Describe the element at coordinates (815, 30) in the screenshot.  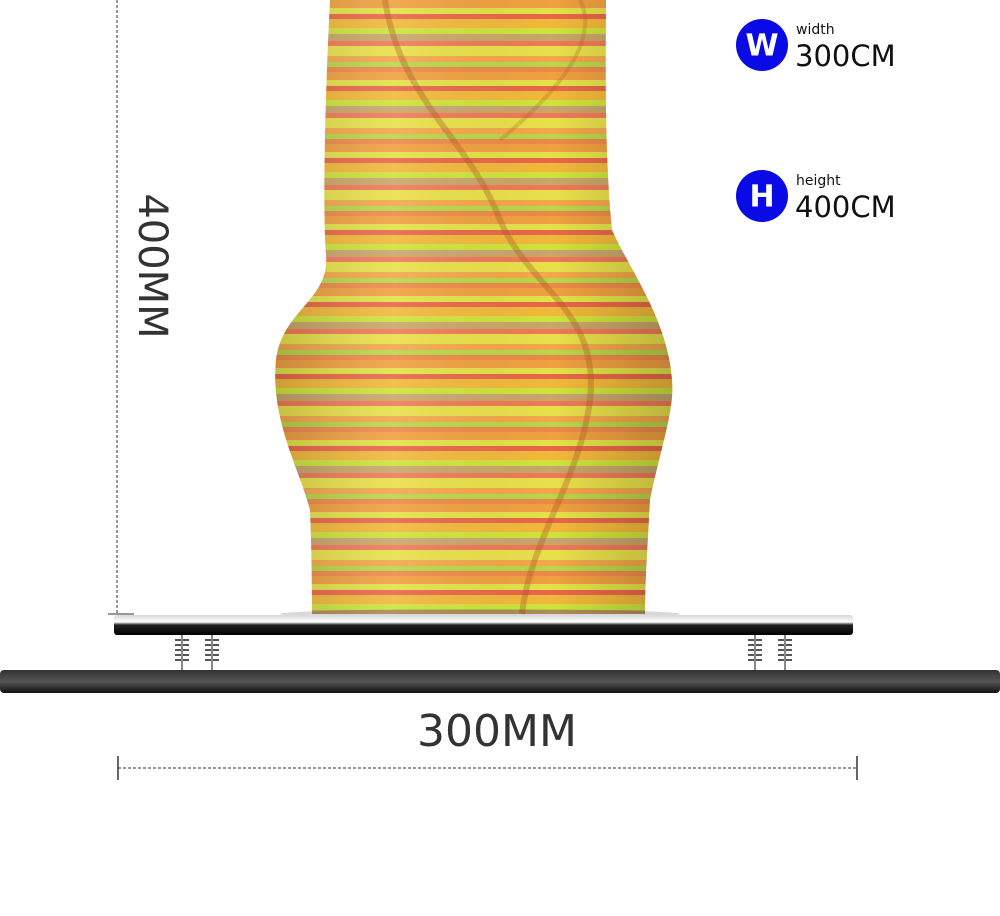
I see `badge-name: width` at that location.